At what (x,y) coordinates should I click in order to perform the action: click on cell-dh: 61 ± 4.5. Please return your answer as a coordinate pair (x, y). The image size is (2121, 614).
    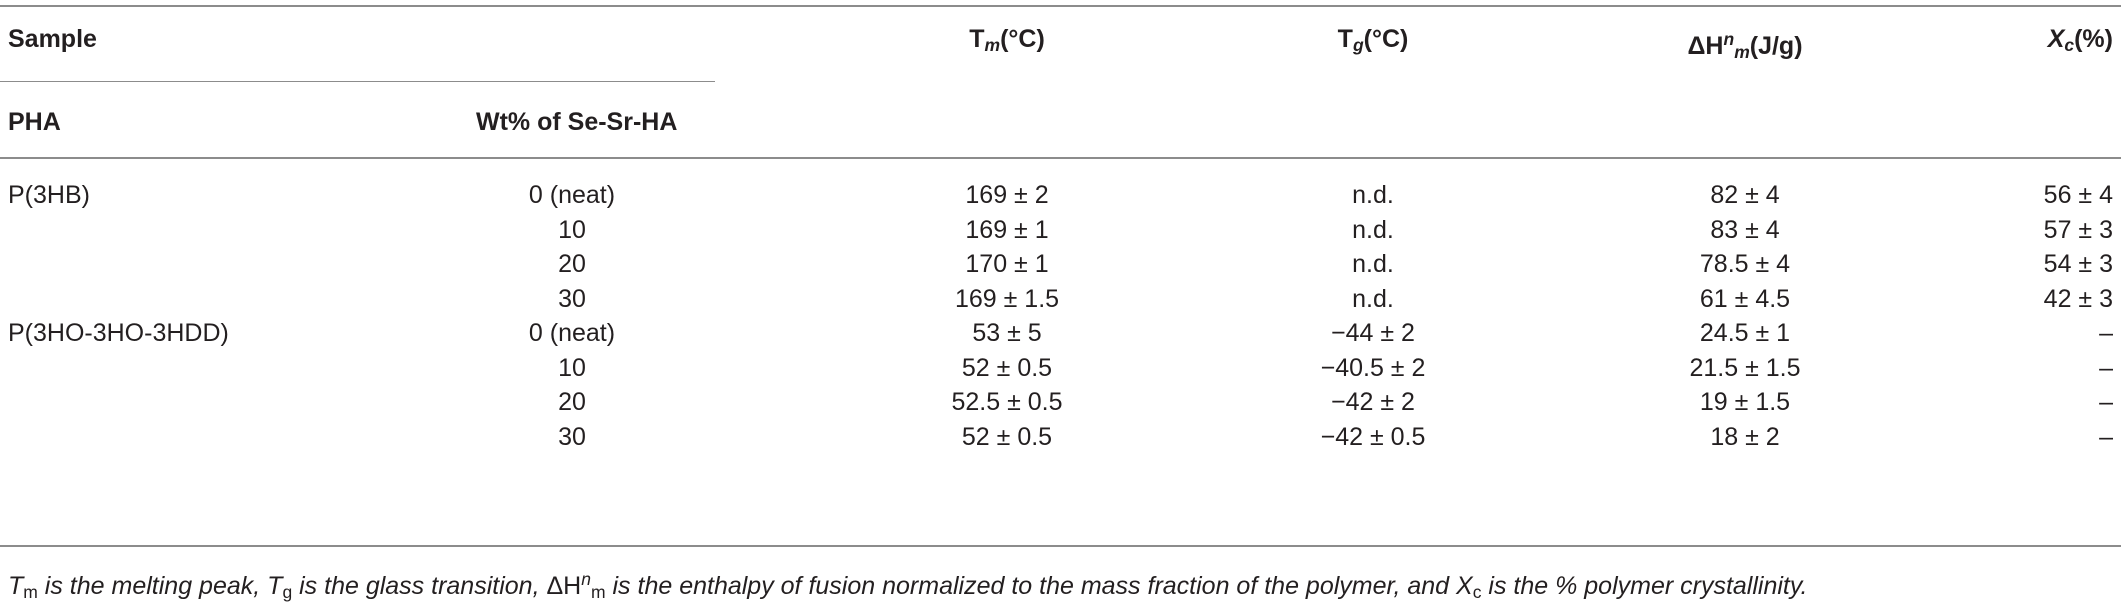
    Looking at the image, I should click on (1745, 299).